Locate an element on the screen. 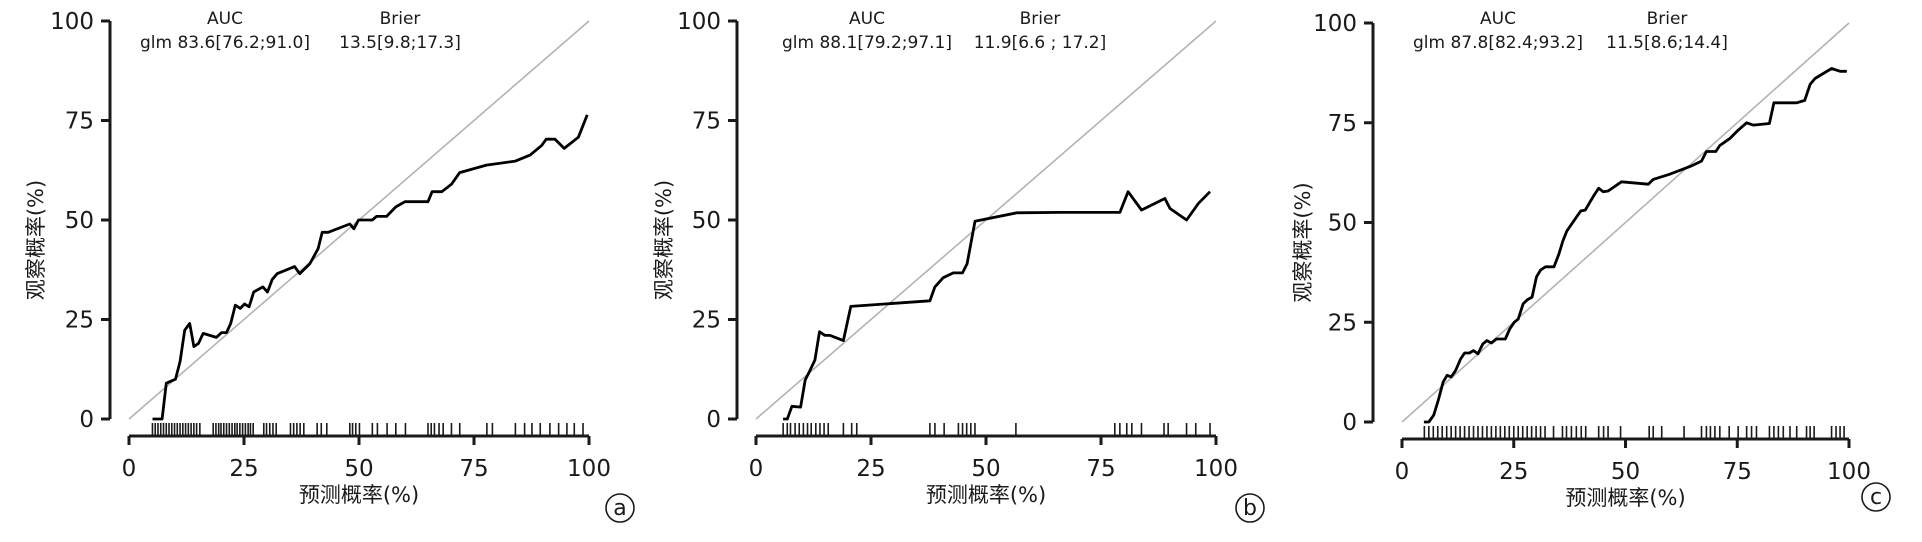  panel-tag-label: c is located at coordinates (1876, 497).